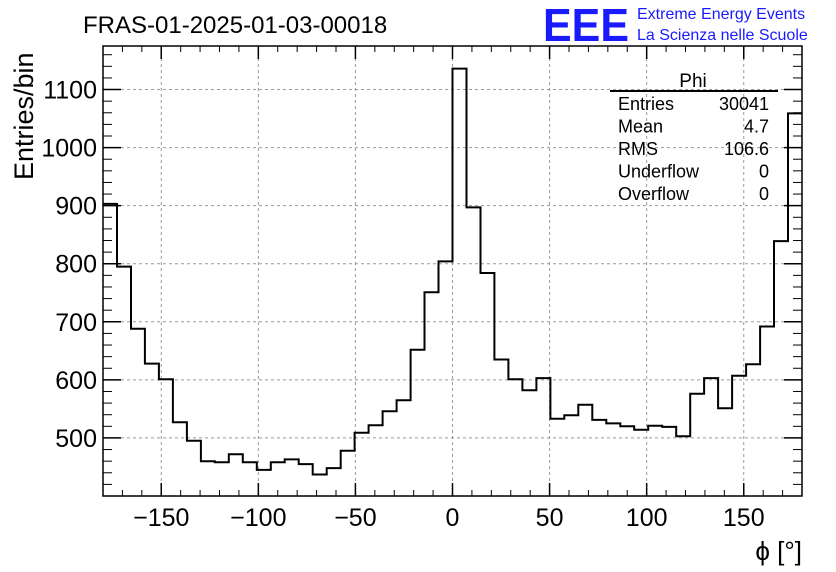 The height and width of the screenshot is (572, 836). Describe the element at coordinates (722, 35) in the screenshot. I see `eee-logo-line2: La Scienza nelle Scuole` at that location.